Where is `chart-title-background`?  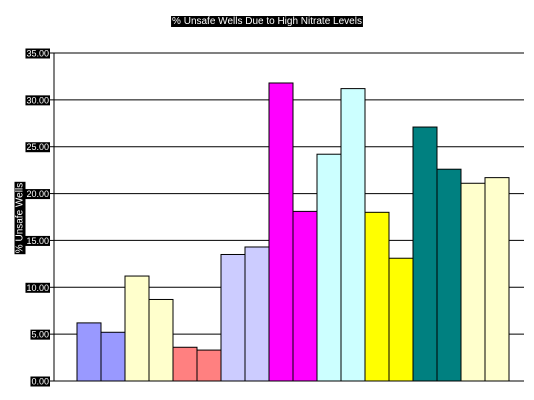 chart-title-background is located at coordinates (267, 21).